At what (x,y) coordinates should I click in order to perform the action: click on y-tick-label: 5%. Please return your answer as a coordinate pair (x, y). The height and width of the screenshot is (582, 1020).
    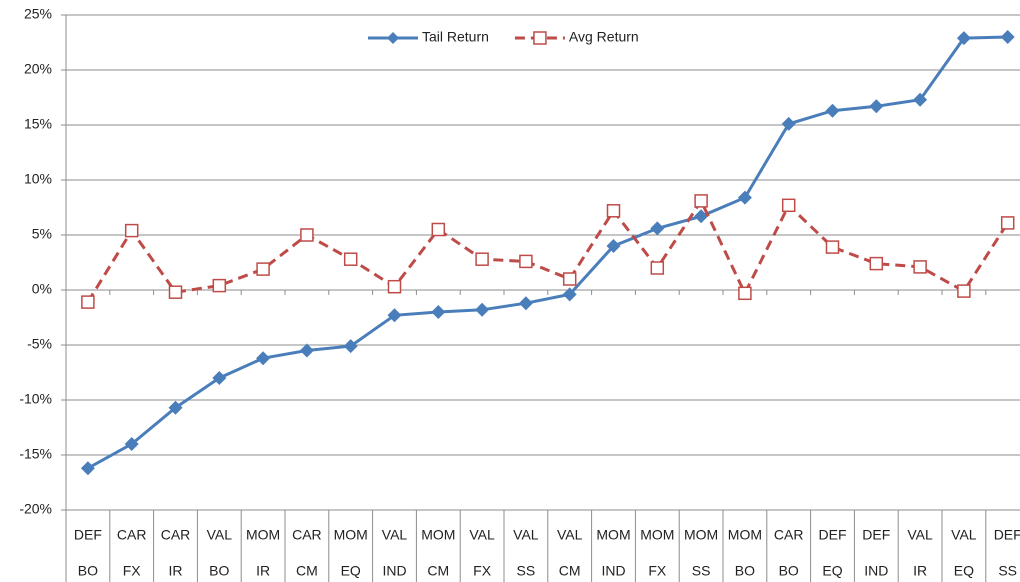
    Looking at the image, I should click on (42, 234).